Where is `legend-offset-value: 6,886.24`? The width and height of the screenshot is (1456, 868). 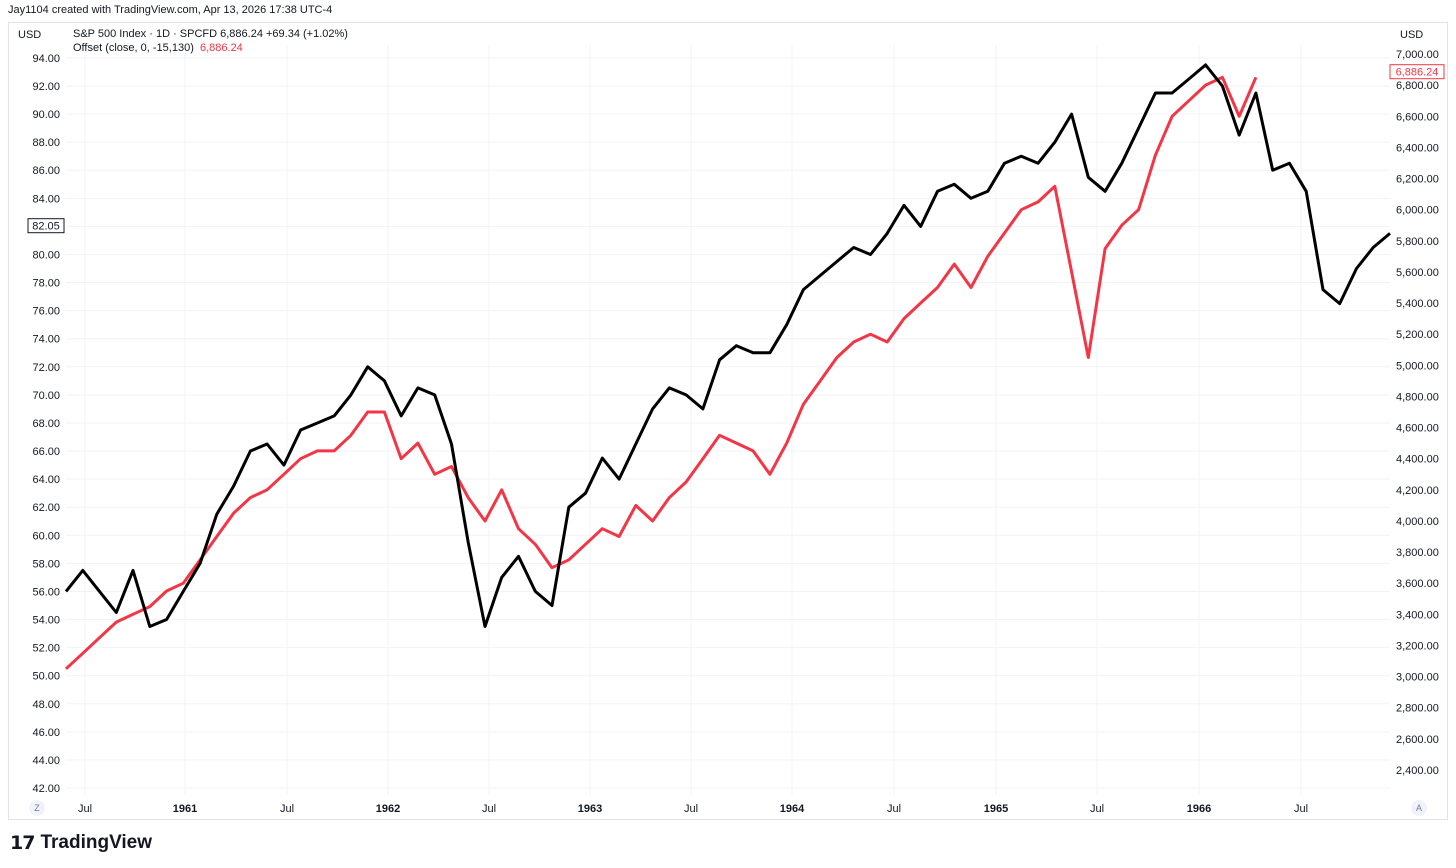
legend-offset-value: 6,886.24 is located at coordinates (221, 48).